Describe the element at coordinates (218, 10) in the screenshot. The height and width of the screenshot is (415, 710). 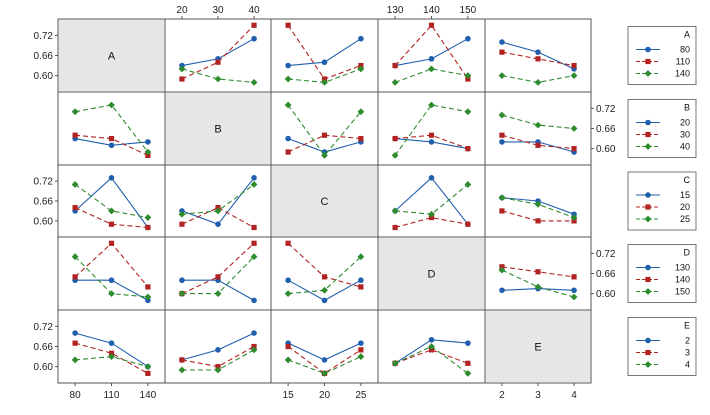
I see `x-tick-label-top: 30` at that location.